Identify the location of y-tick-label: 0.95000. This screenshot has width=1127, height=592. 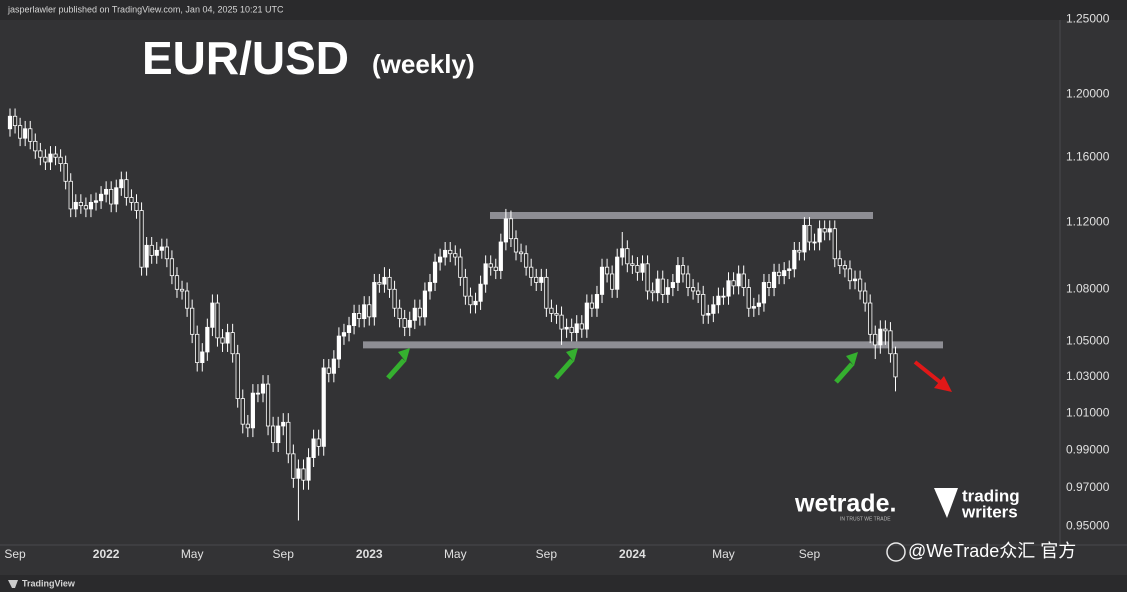
(1088, 526).